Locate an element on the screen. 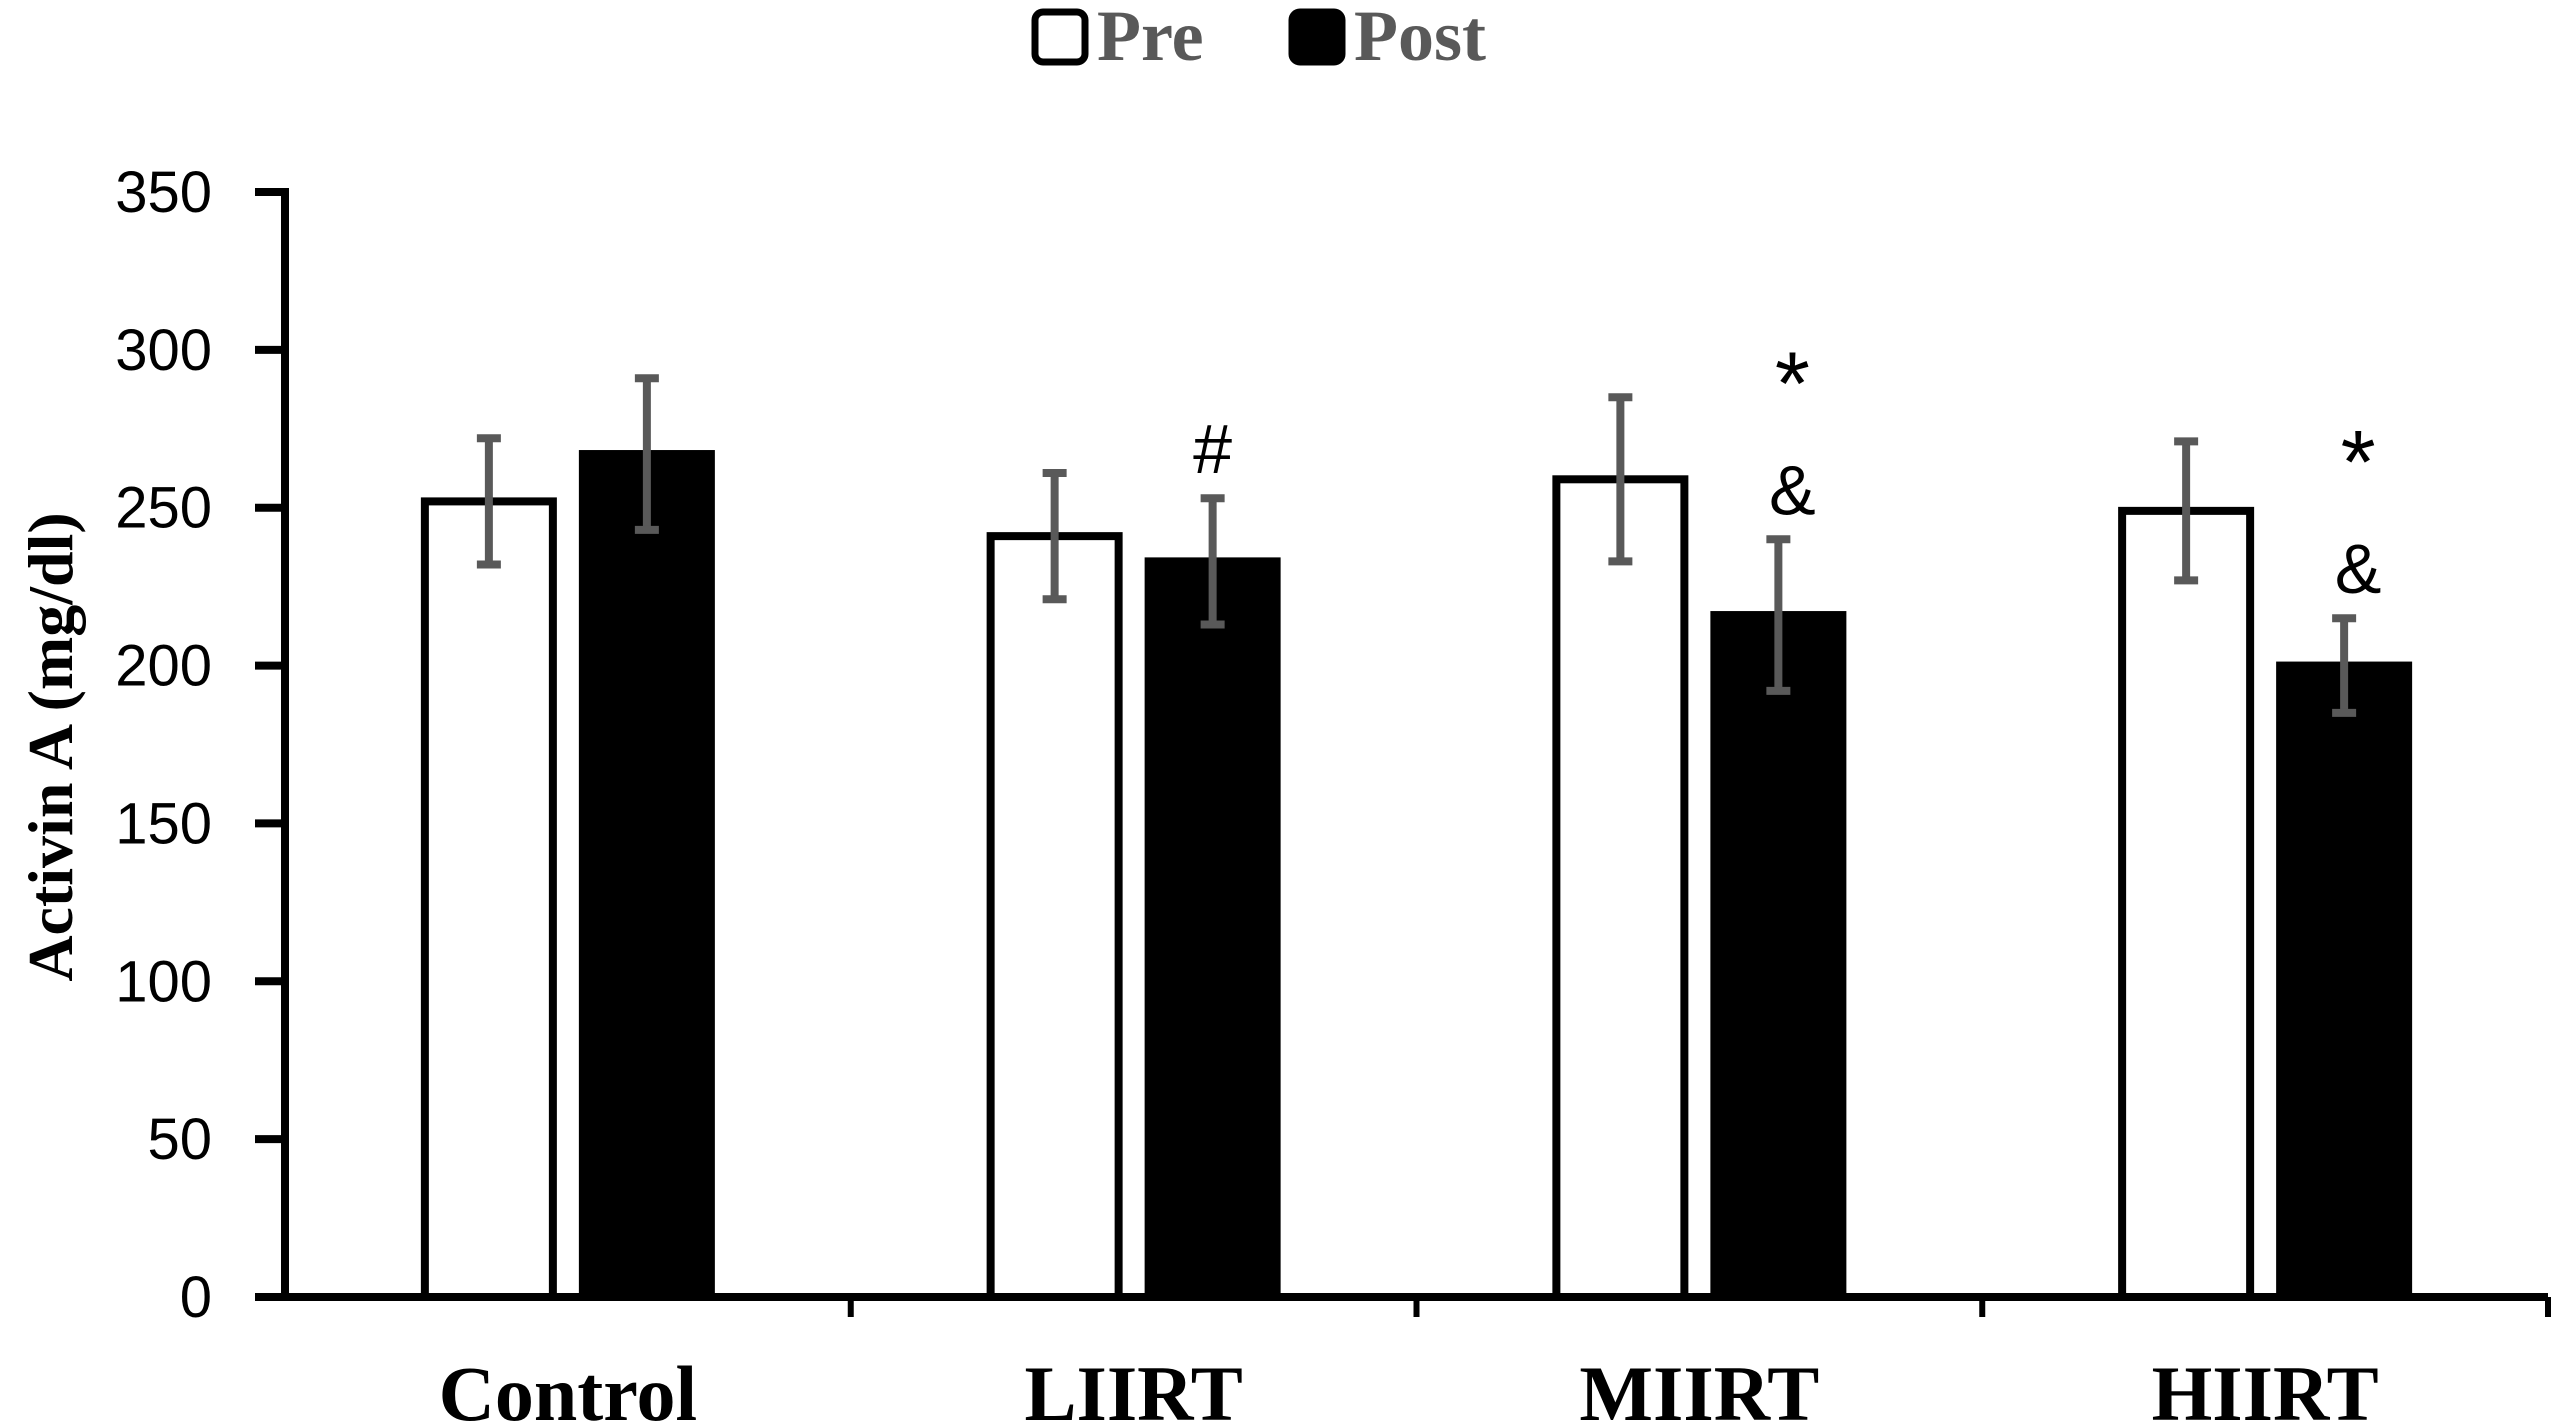 The image size is (2559, 1428). annotation-liirt: # is located at coordinates (1212, 449).